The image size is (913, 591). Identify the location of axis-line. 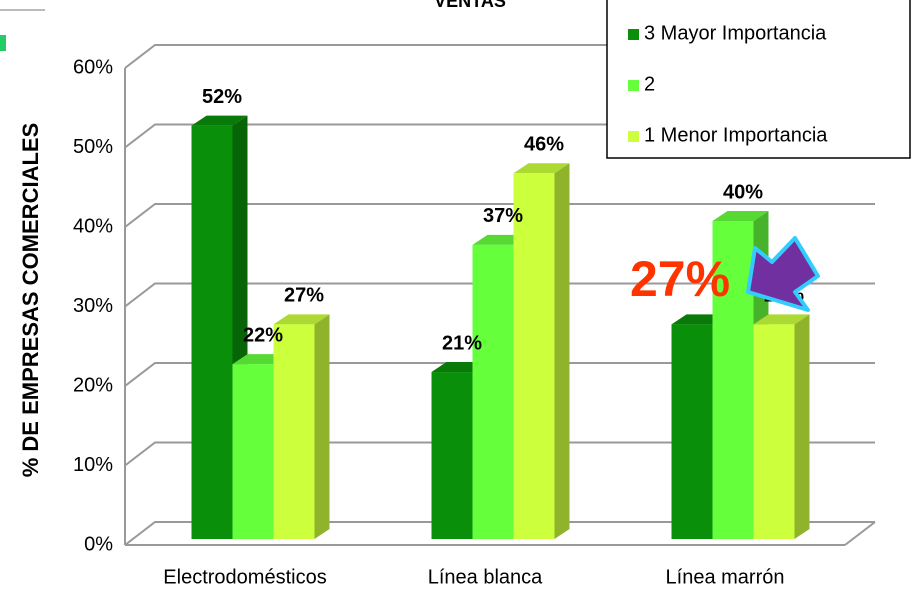
(860, 533).